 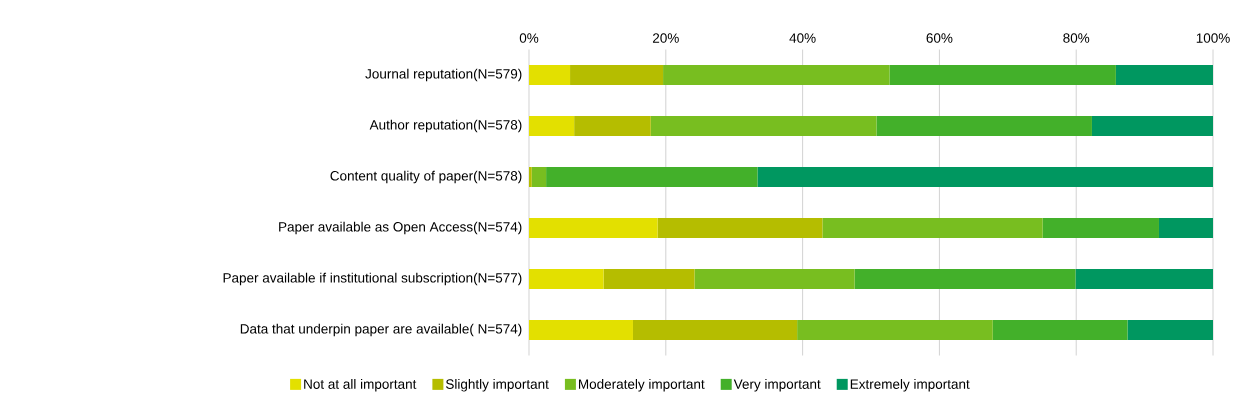 What do you see at coordinates (445, 126) in the screenshot?
I see `y-tick-label: Author reputation(N=578)` at bounding box center [445, 126].